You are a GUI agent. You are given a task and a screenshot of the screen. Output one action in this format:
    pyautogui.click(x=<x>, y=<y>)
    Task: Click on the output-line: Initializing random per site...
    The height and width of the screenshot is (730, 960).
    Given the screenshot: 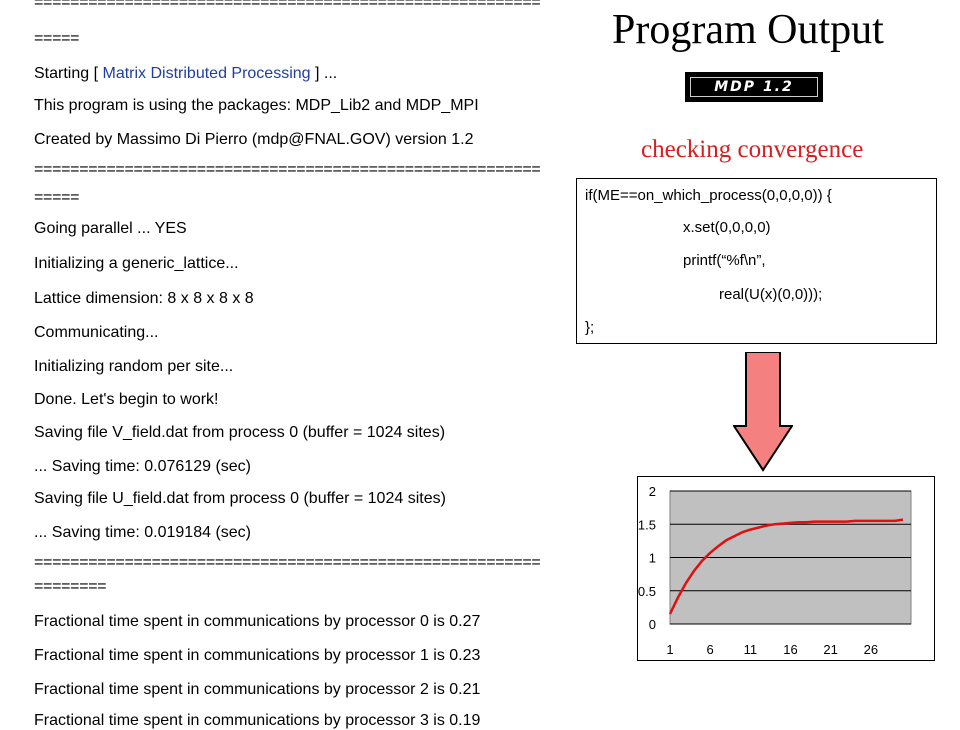 What is the action you would take?
    pyautogui.click(x=134, y=366)
    